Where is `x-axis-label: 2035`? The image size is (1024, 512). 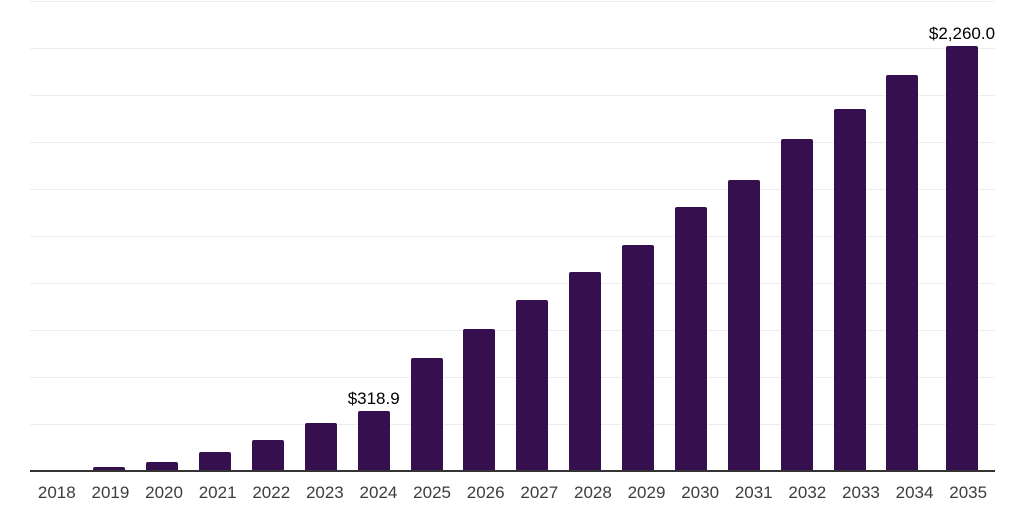 x-axis-label: 2035 is located at coordinates (968, 492).